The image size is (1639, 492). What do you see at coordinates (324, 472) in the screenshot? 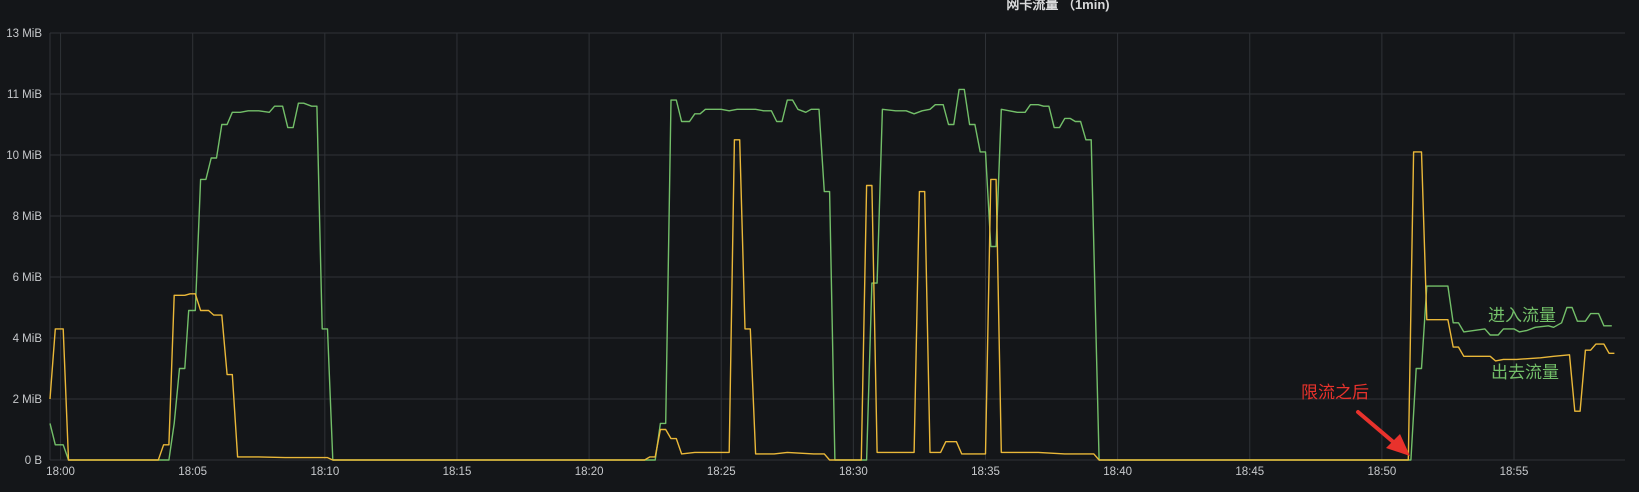
I see `x-tick-label: 18:10` at bounding box center [324, 472].